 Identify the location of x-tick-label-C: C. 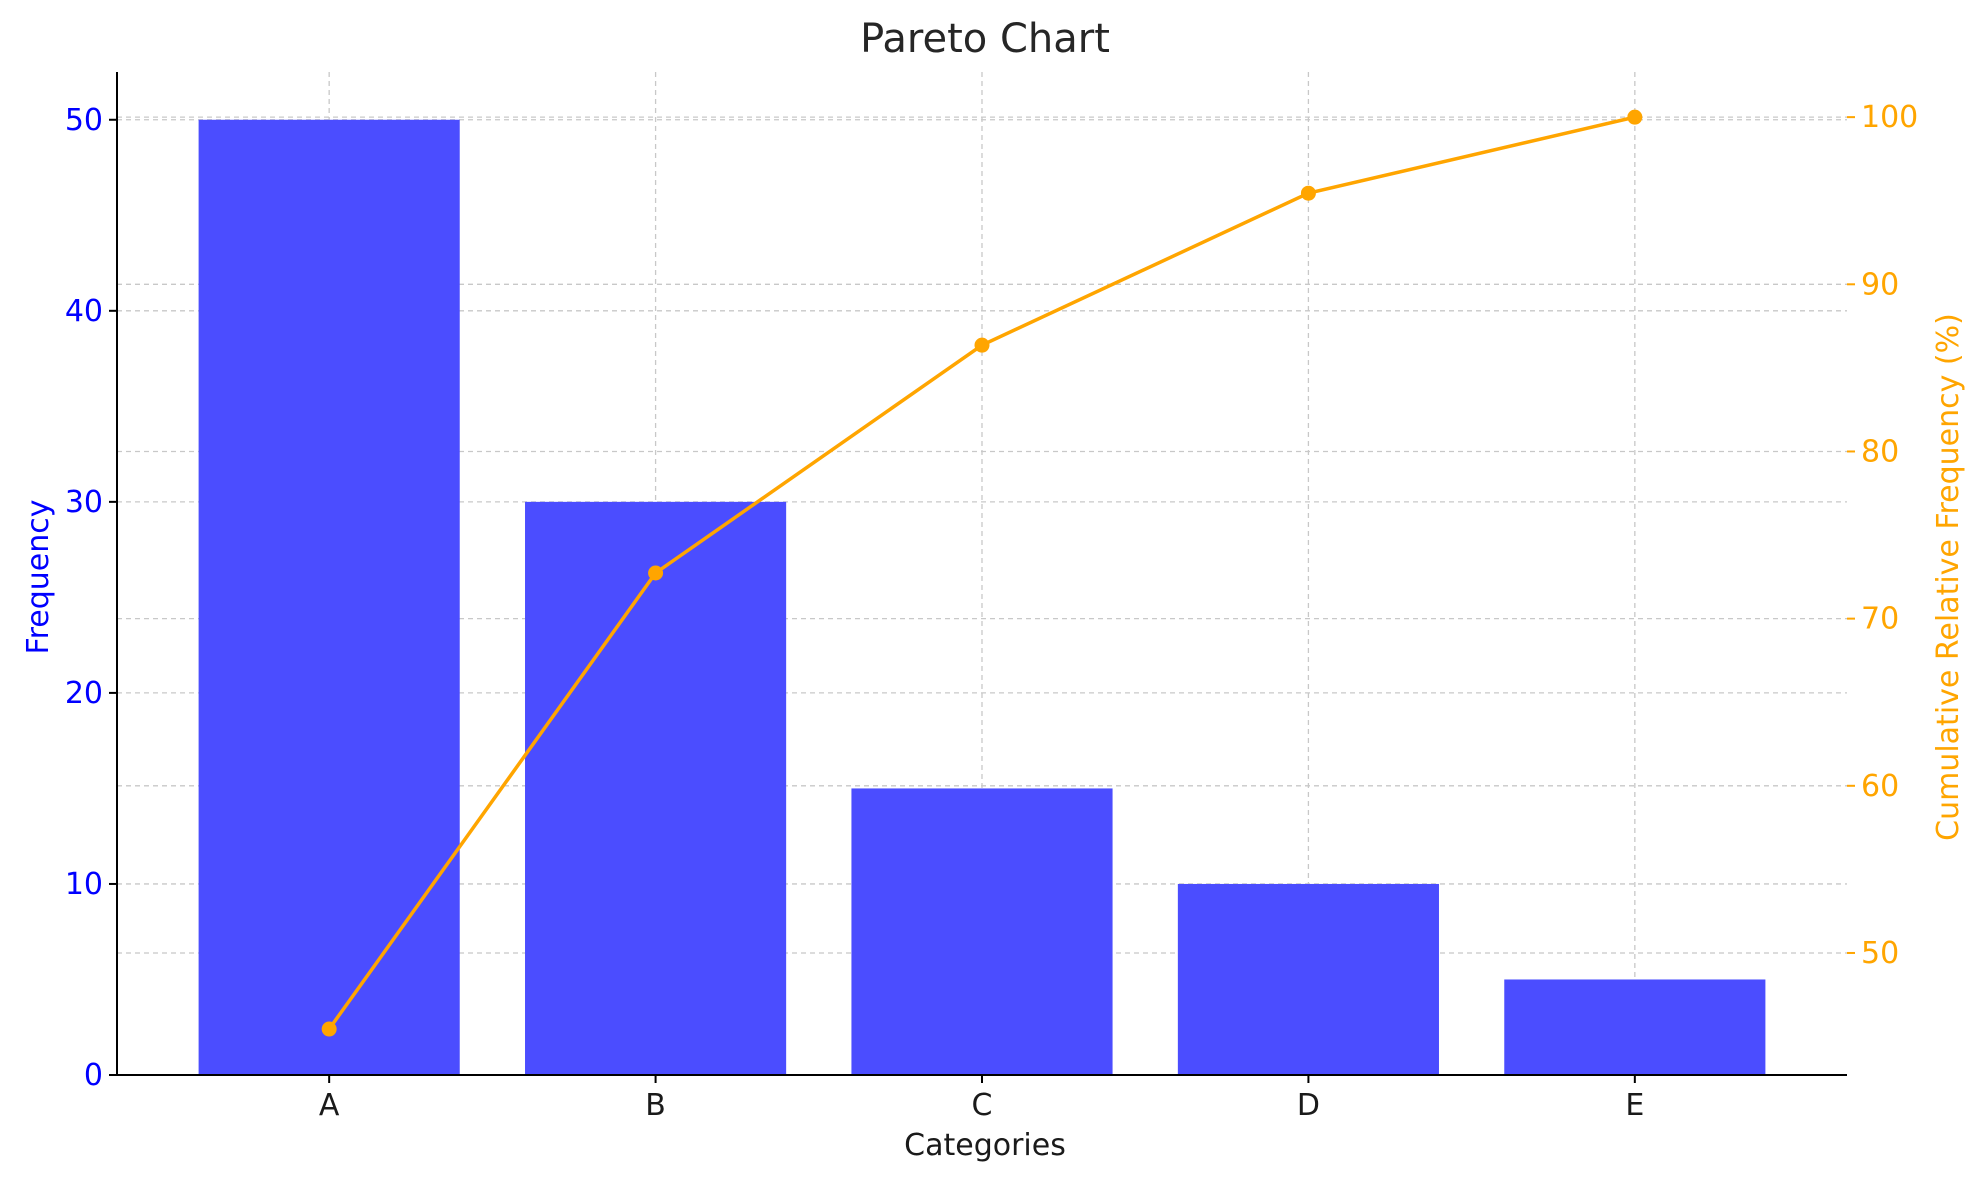
(982, 1105).